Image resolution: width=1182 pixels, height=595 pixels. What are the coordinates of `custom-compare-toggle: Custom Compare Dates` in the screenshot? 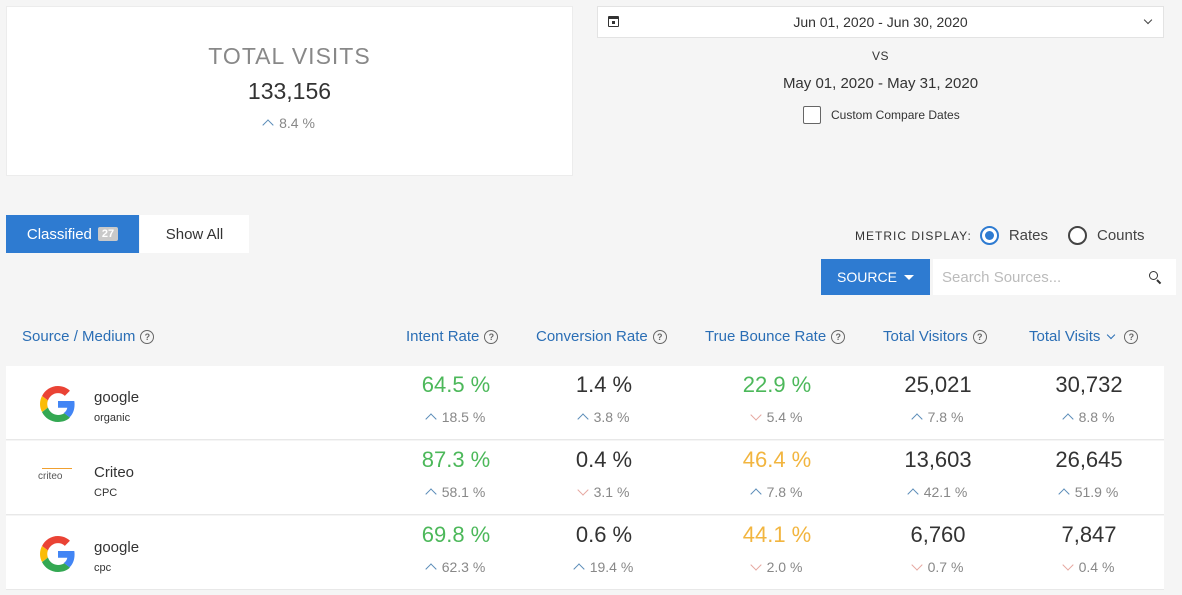 It's located at (881, 115).